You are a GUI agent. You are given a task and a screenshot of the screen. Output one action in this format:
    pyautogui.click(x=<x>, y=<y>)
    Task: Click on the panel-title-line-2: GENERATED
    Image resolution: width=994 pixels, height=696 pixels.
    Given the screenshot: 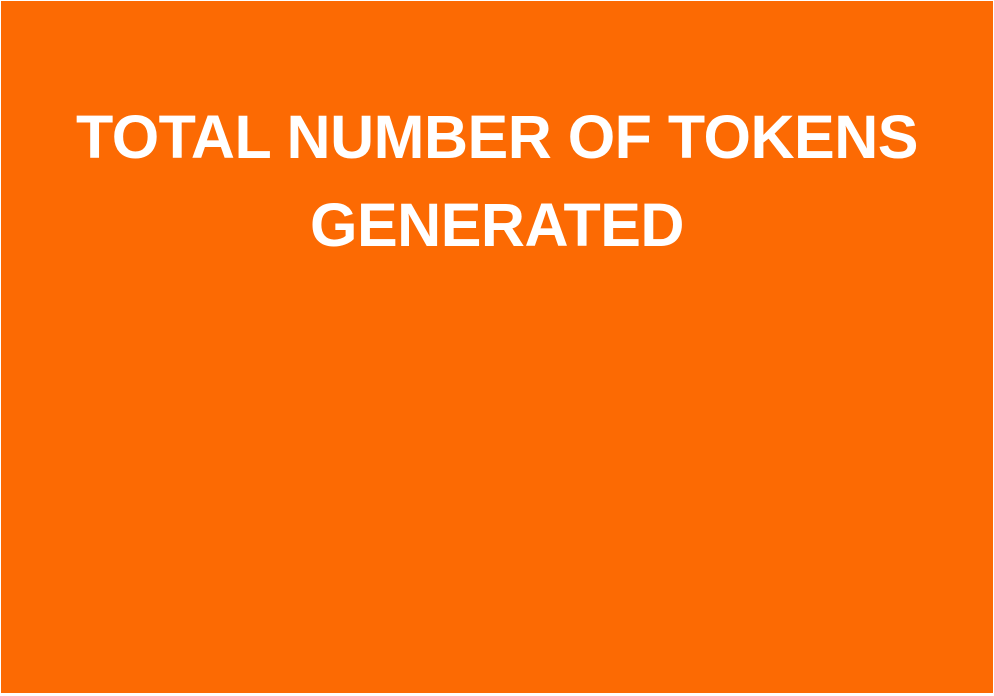 What is the action you would take?
    pyautogui.click(x=497, y=225)
    